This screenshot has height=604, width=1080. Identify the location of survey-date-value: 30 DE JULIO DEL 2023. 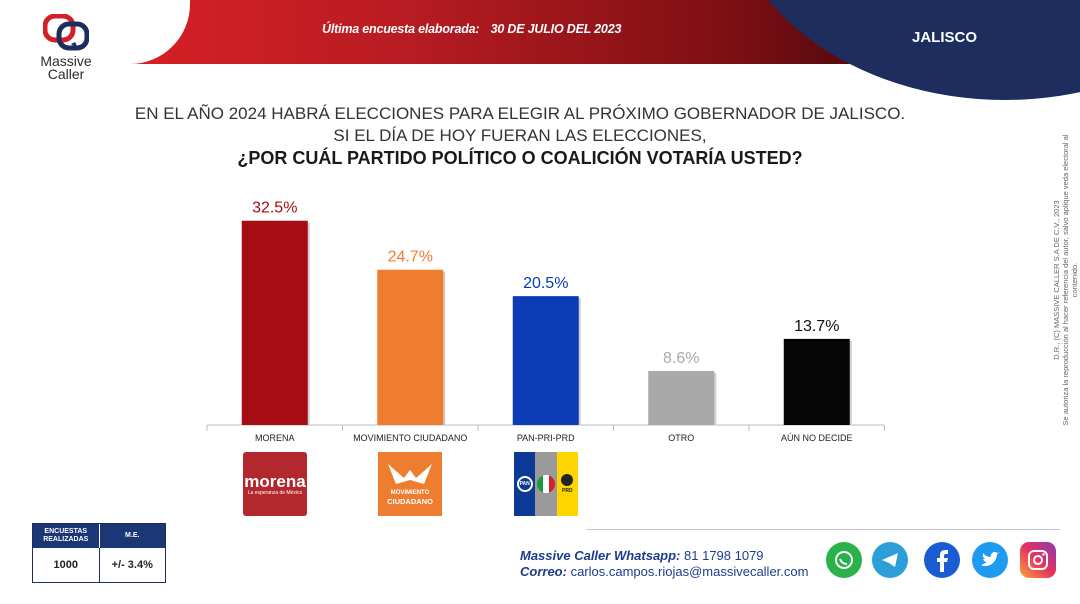
(556, 29).